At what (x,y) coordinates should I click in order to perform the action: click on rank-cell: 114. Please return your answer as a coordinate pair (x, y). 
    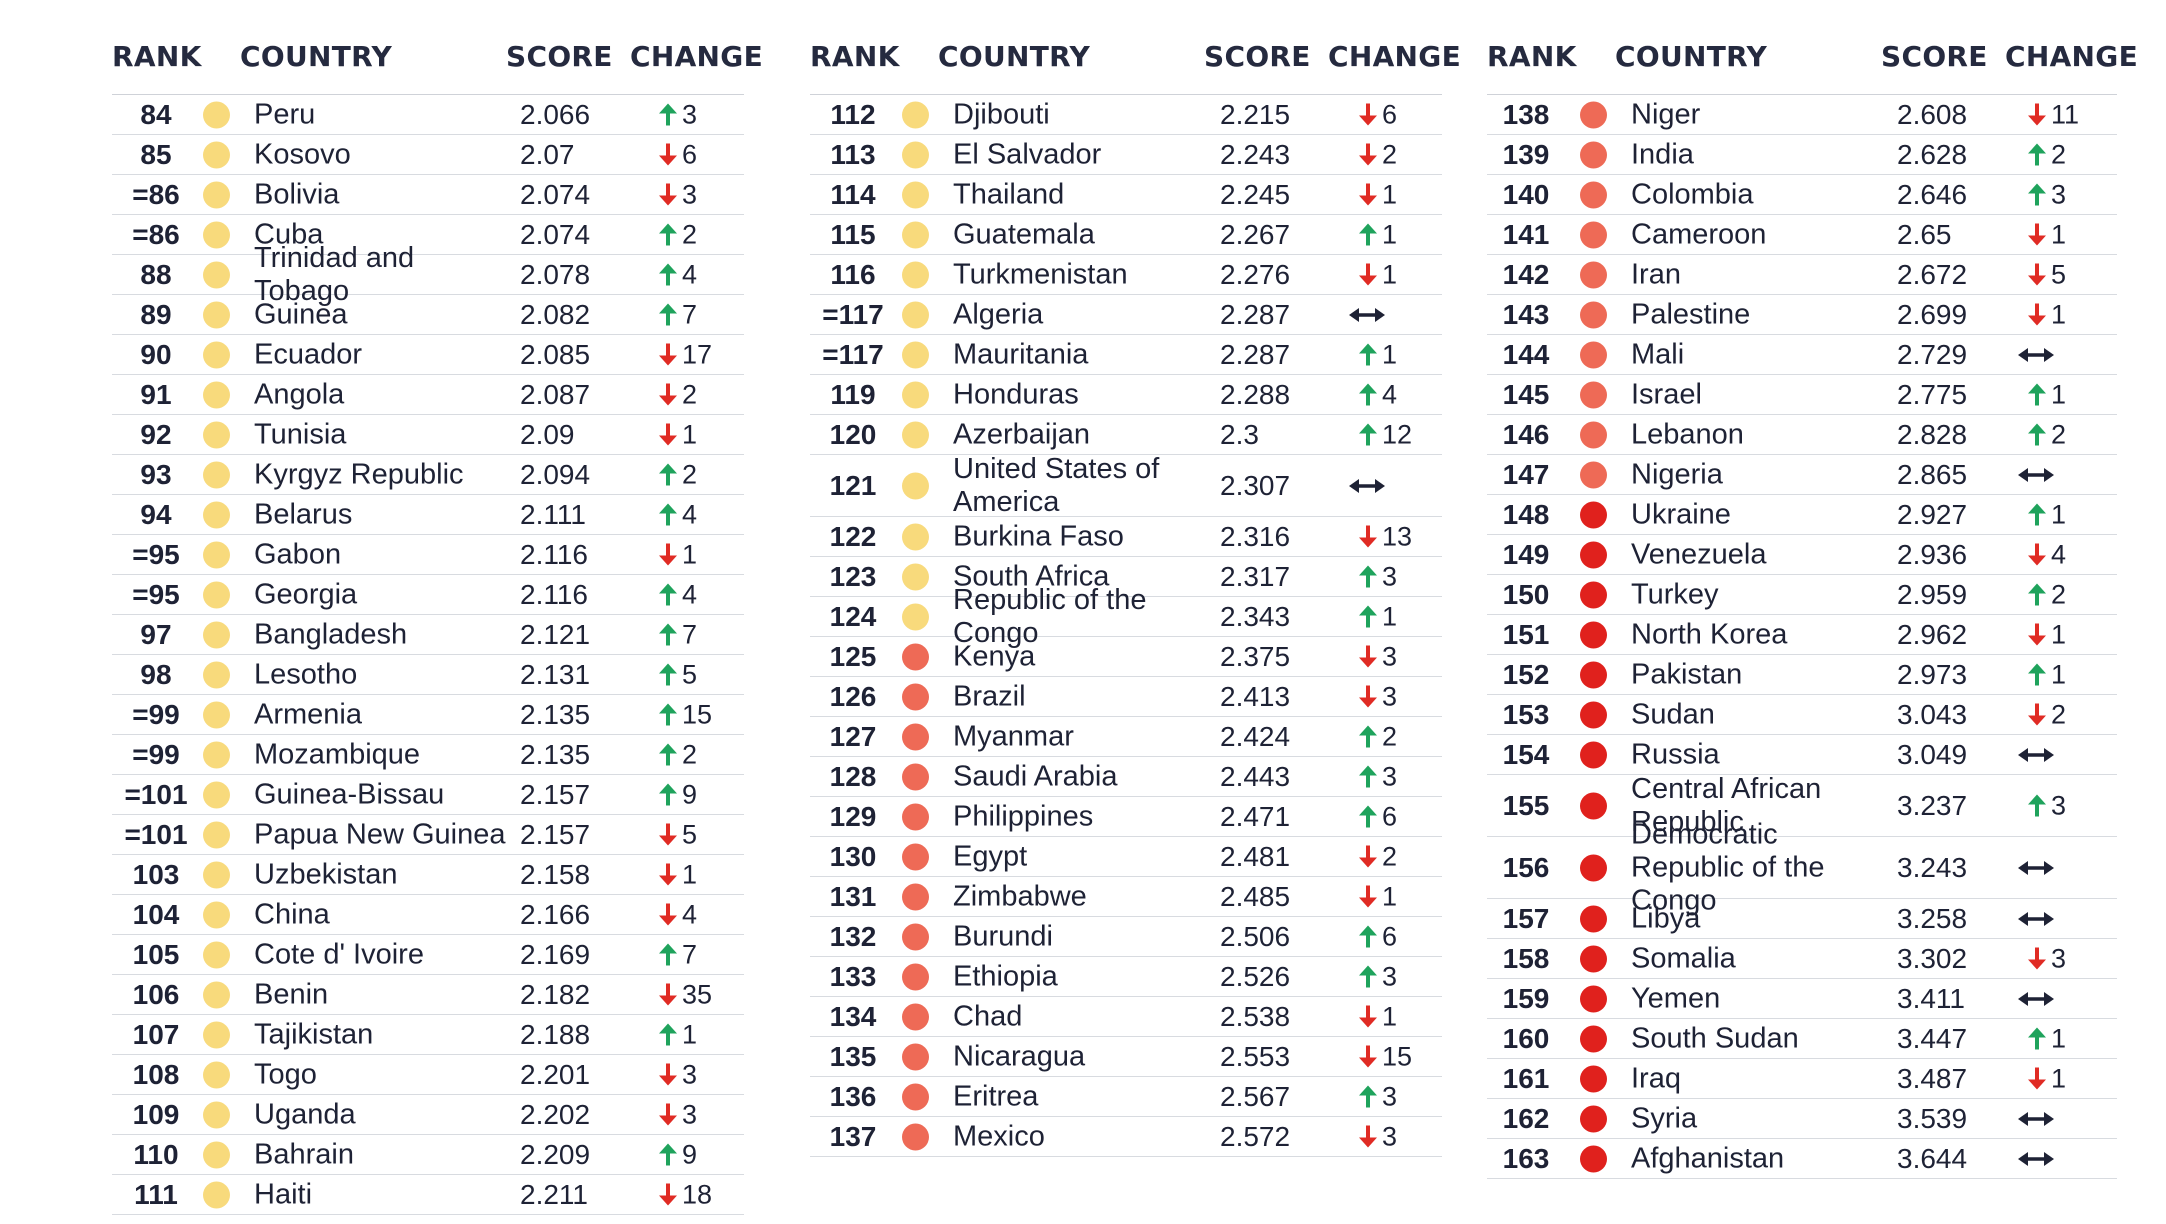
    Looking at the image, I should click on (853, 194).